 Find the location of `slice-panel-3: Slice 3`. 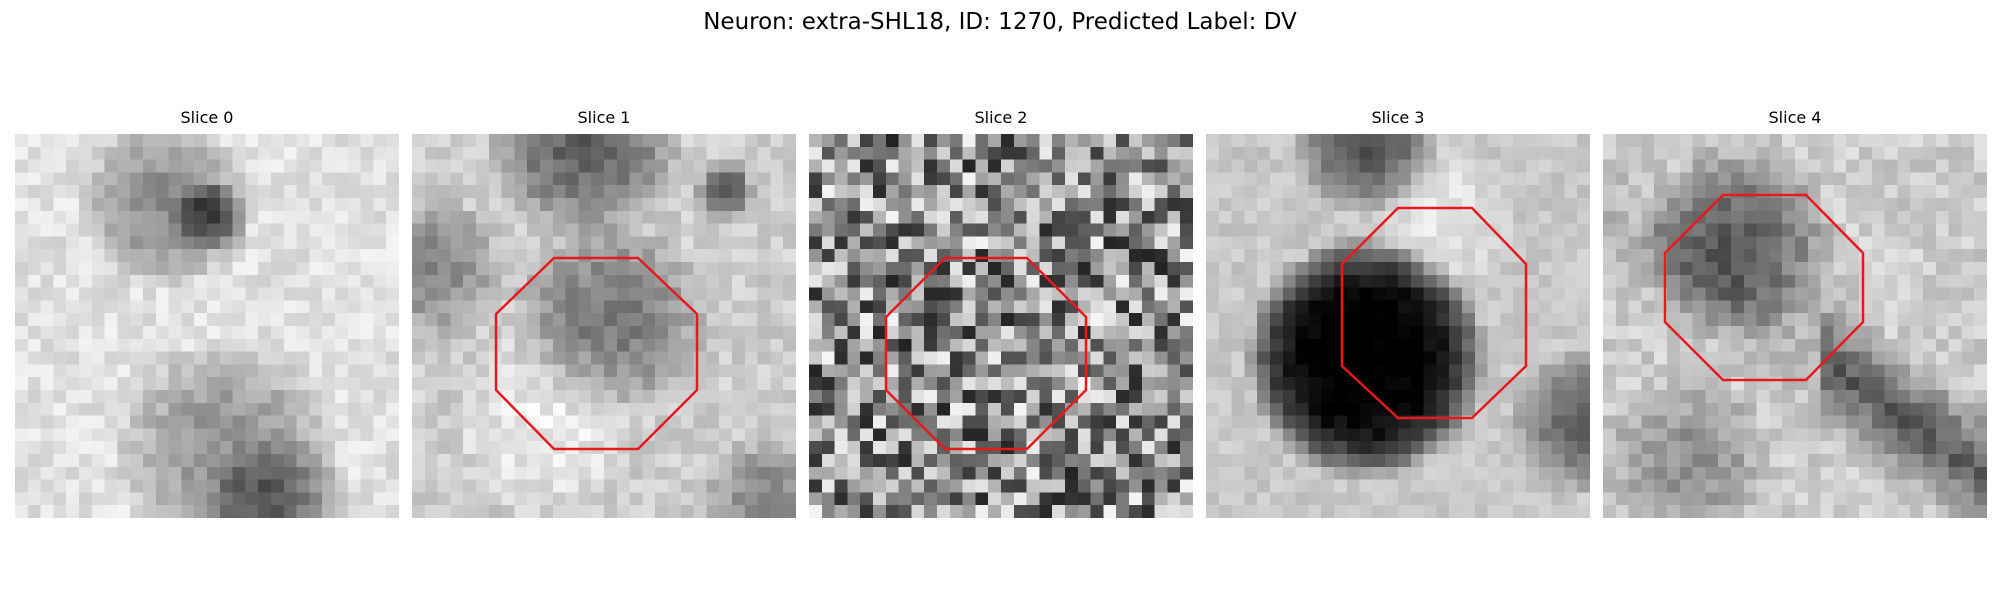

slice-panel-3: Slice 3 is located at coordinates (1398, 313).